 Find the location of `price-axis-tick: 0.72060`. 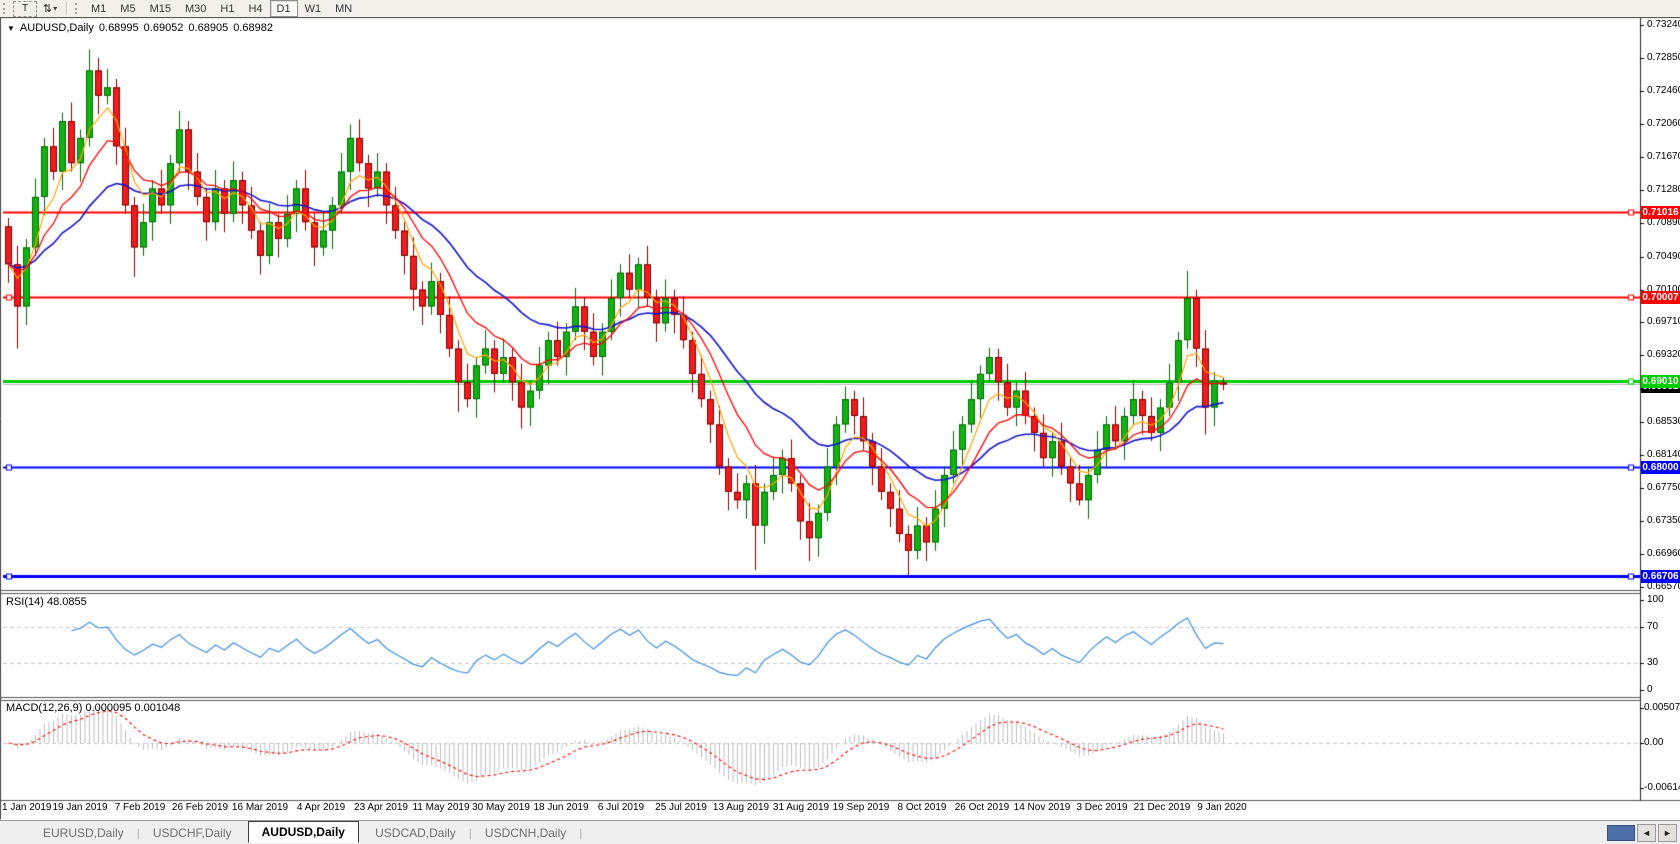

price-axis-tick: 0.72060 is located at coordinates (1663, 123).